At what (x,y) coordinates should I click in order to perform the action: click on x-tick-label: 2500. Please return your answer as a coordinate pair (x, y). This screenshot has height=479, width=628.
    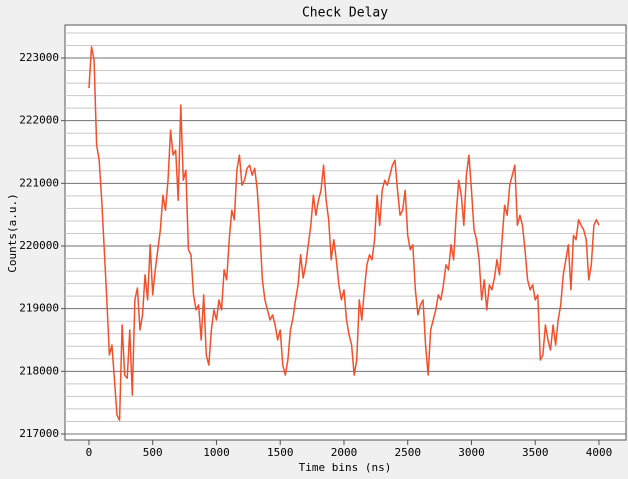
    Looking at the image, I should click on (407, 452).